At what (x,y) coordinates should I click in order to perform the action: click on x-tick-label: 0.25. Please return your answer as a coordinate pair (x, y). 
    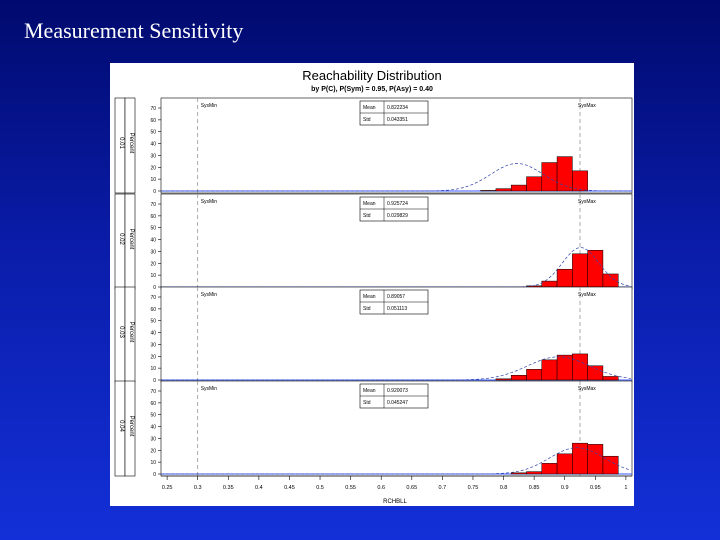
    Looking at the image, I should click on (167, 488).